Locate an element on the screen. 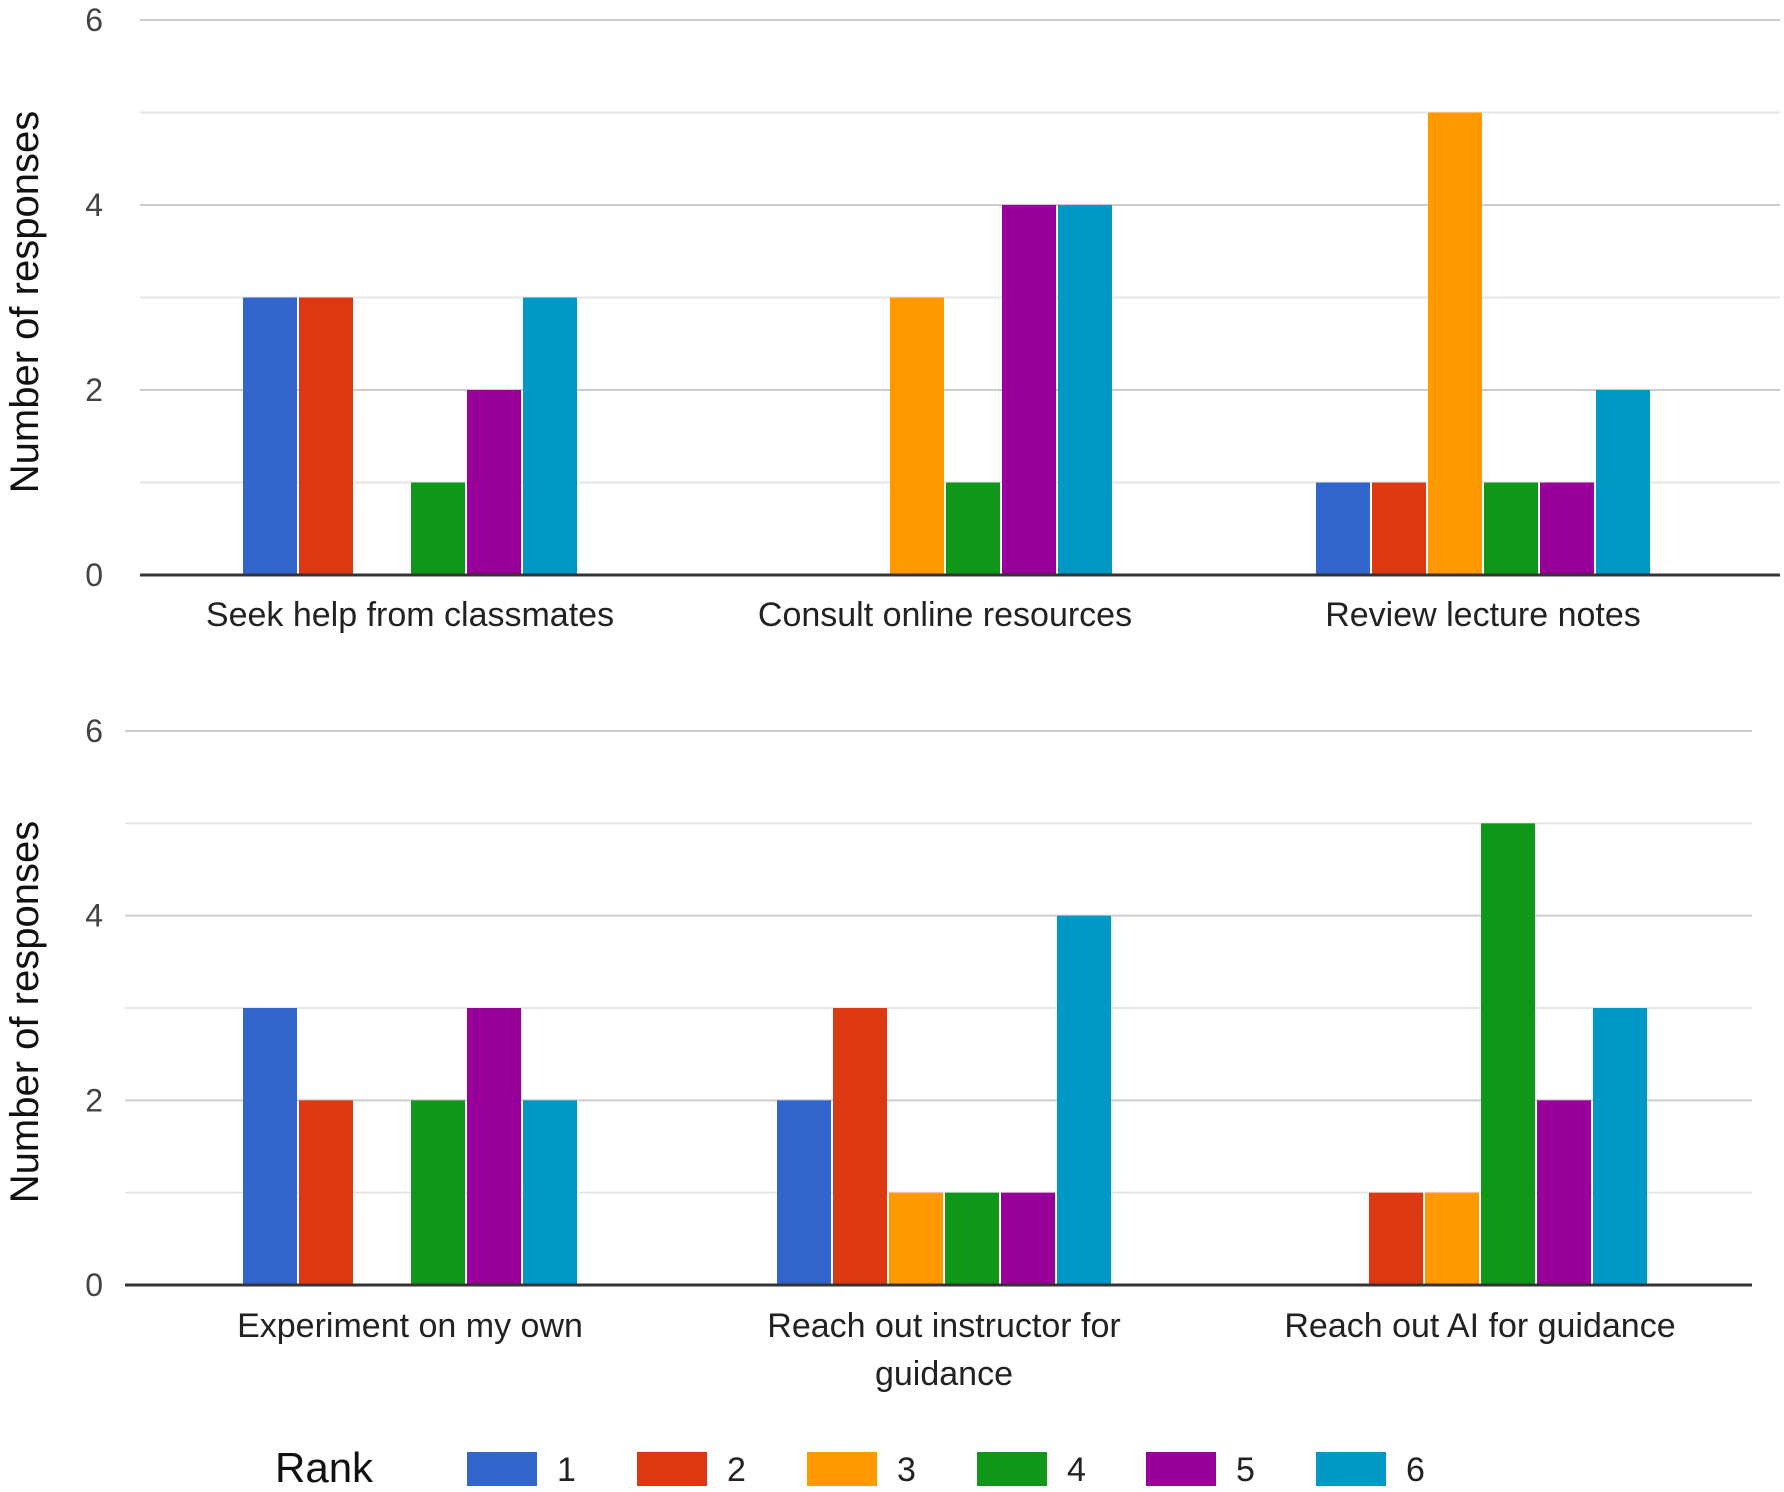  category-label: Review lecture notes is located at coordinates (1483, 615).